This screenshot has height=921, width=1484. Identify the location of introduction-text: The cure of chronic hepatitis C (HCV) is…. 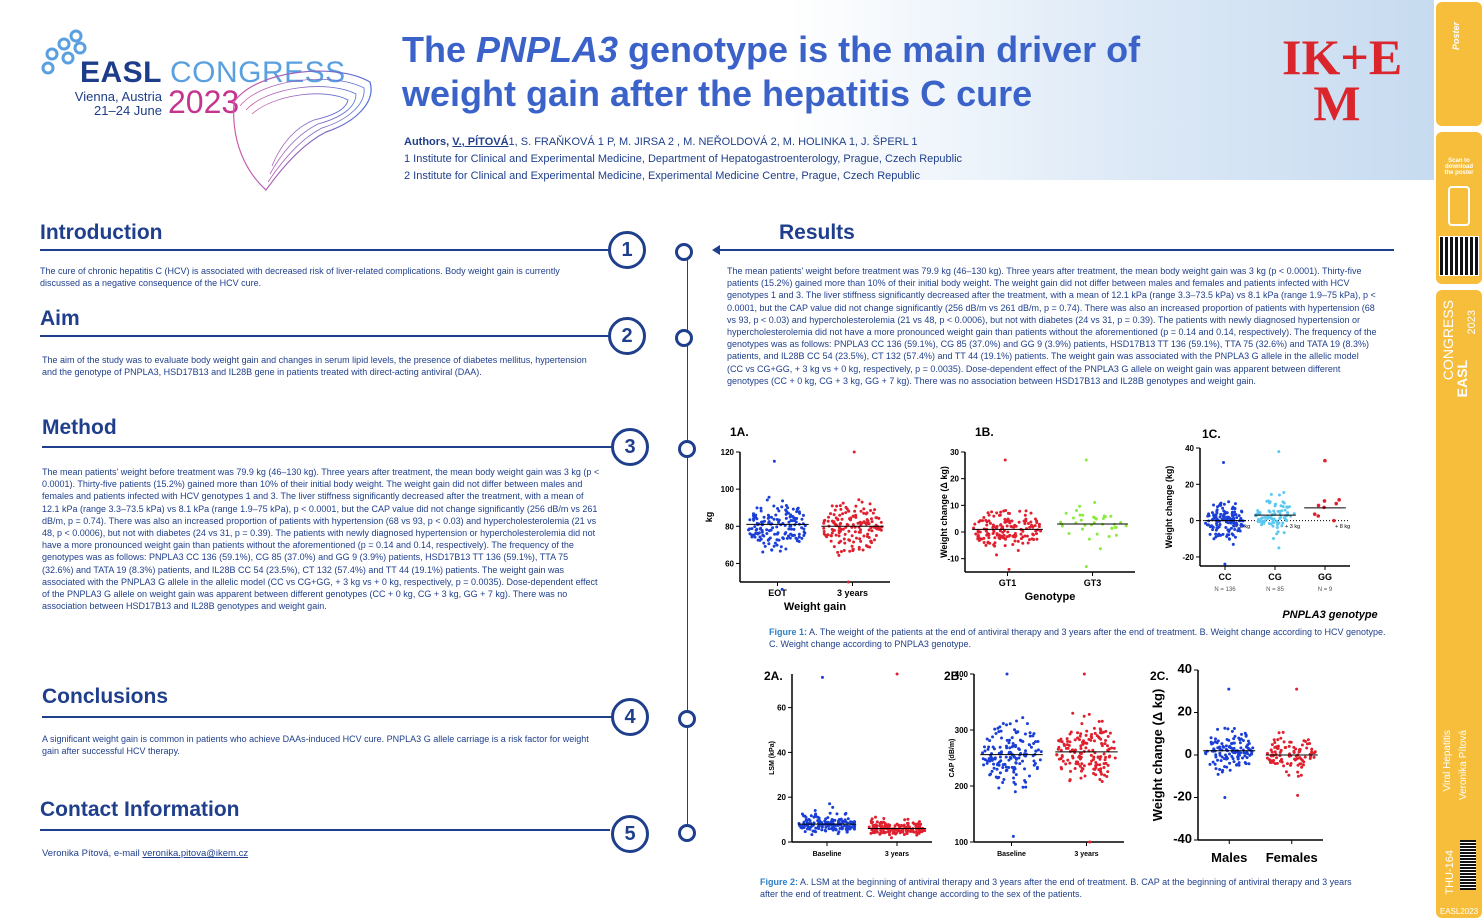
(300, 277).